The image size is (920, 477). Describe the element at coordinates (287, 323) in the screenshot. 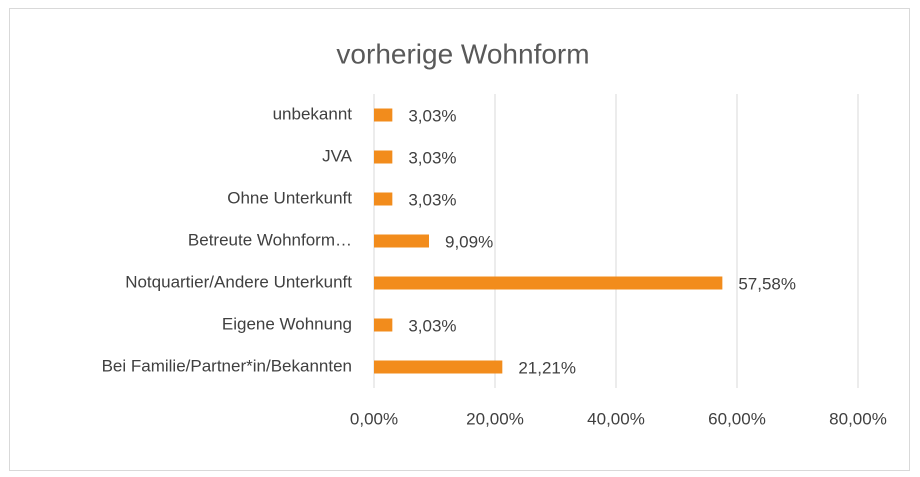

I see `y-tick-label: Eigene Wohnung` at that location.